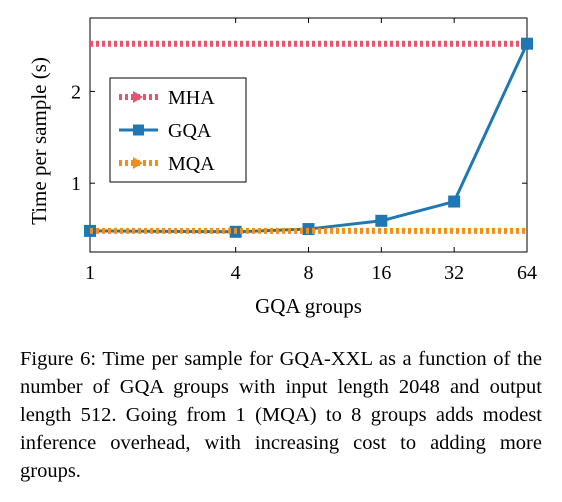 The image size is (562, 502). Describe the element at coordinates (309, 273) in the screenshot. I see `x-tick-label-8: 8` at that location.